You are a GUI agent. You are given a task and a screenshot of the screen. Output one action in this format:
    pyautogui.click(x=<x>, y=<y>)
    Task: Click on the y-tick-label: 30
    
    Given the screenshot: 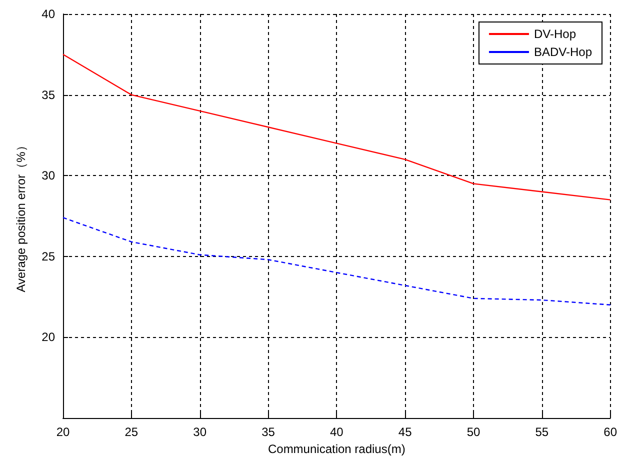 What is the action you would take?
    pyautogui.click(x=49, y=175)
    